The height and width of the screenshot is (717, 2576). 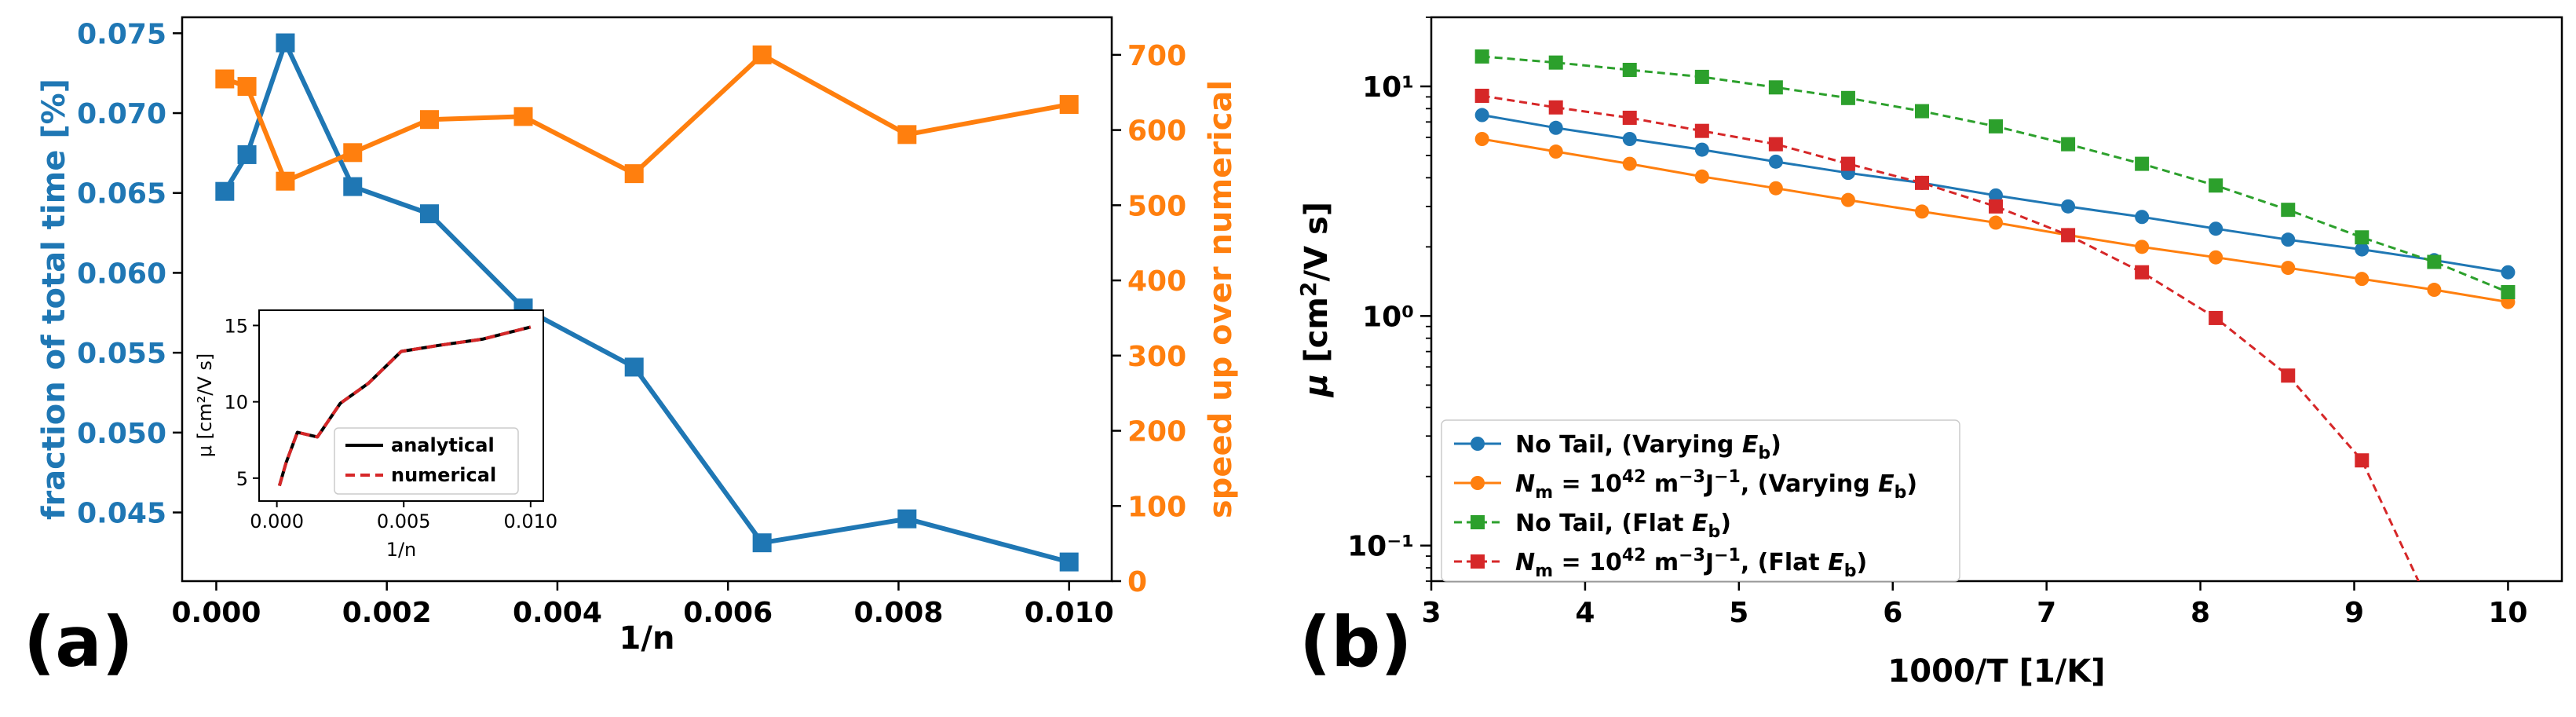 What do you see at coordinates (443, 475) in the screenshot?
I see `inset-legend-numerical-label: numerical` at bounding box center [443, 475].